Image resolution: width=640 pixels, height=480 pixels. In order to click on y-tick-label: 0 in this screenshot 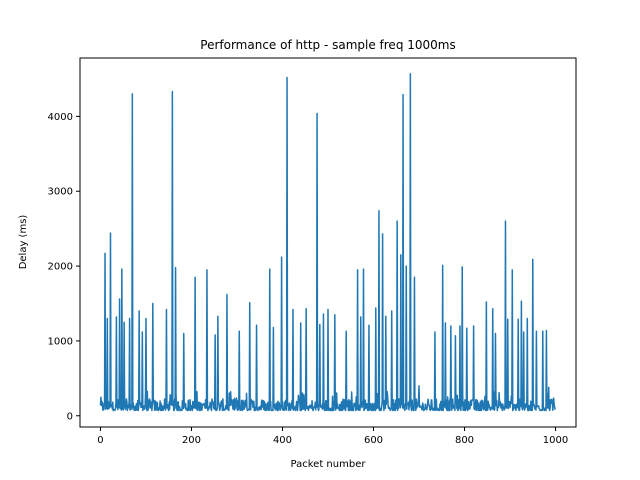, I will do `click(70, 416)`.